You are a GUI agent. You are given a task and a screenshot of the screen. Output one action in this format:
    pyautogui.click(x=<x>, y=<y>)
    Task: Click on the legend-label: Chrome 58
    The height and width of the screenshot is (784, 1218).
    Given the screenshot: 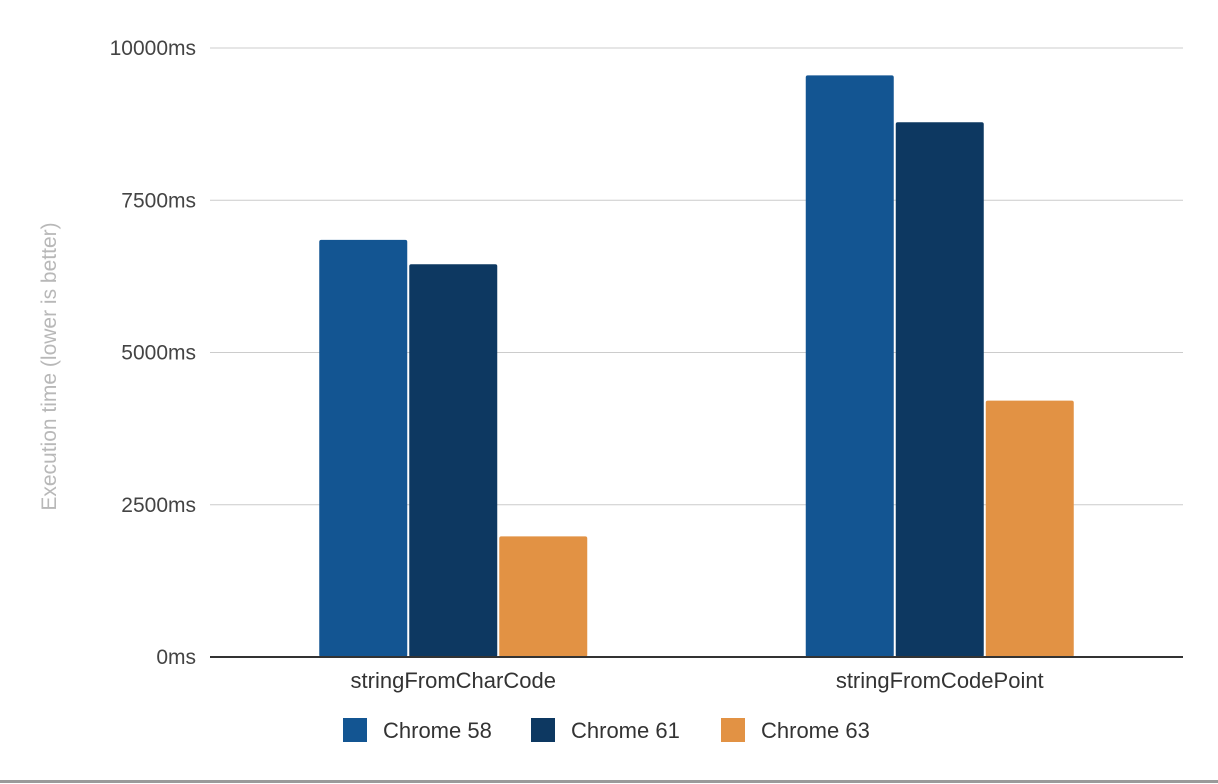 What is the action you would take?
    pyautogui.click(x=437, y=730)
    